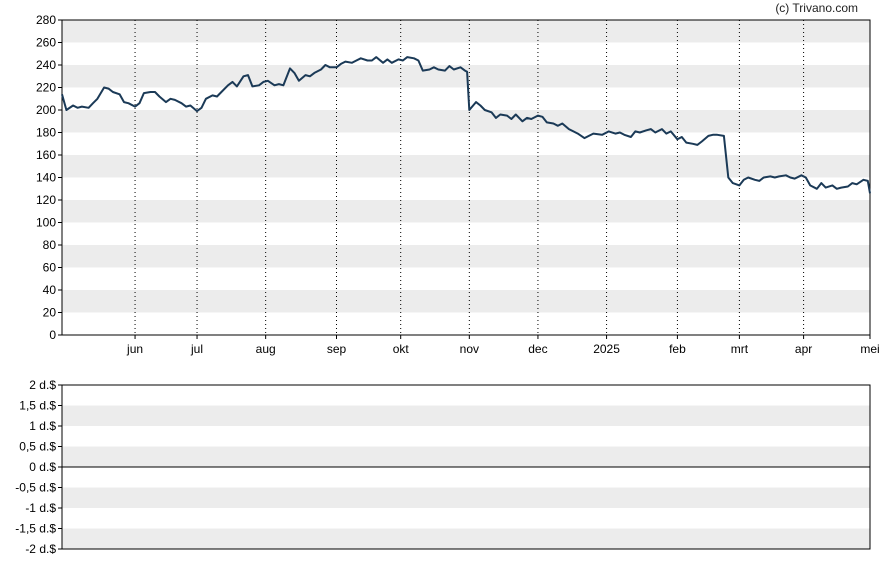  Describe the element at coordinates (40, 508) in the screenshot. I see `y-tick-label: -1 d.$` at that location.